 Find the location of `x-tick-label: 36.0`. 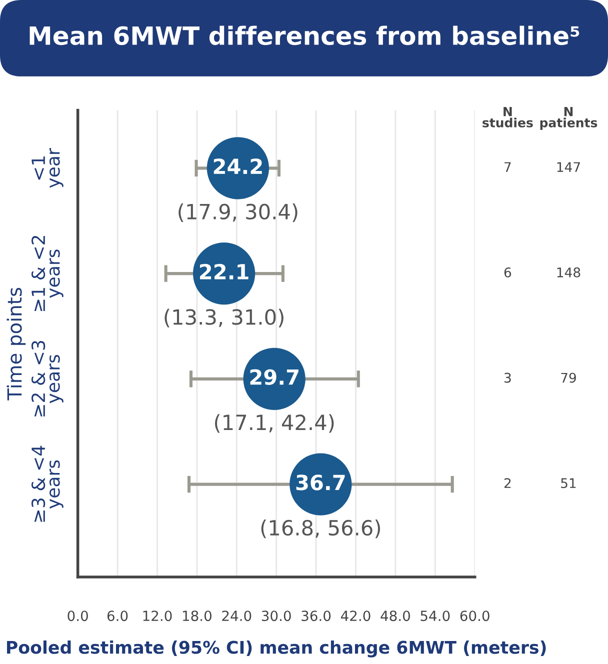

x-tick-label: 36.0 is located at coordinates (316, 616).